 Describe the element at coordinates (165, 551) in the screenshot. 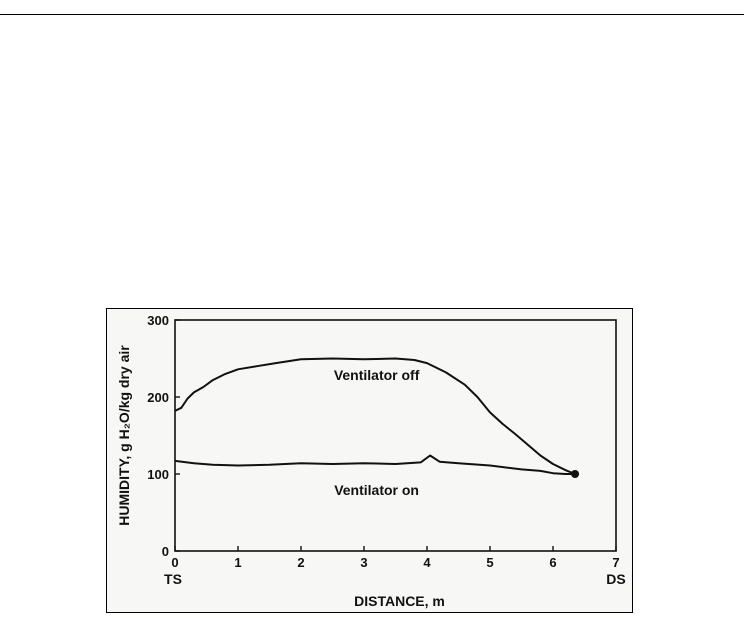

I see `y-tick-label: 0` at that location.